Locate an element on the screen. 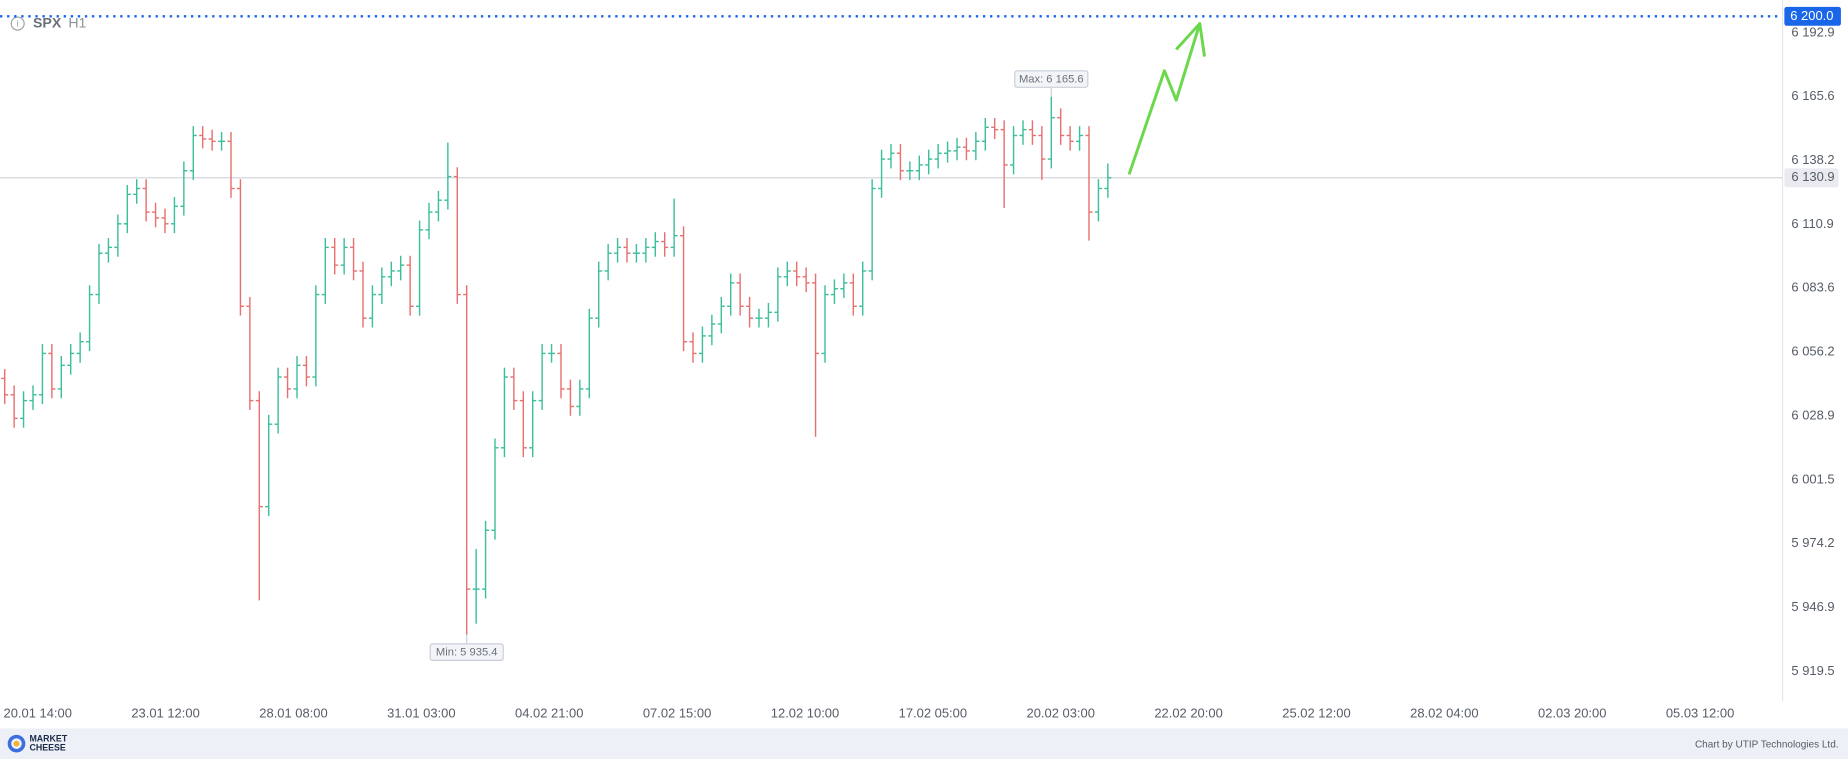 The width and height of the screenshot is (1848, 759). x-tick-label: 05.03 12:00 is located at coordinates (1700, 713).